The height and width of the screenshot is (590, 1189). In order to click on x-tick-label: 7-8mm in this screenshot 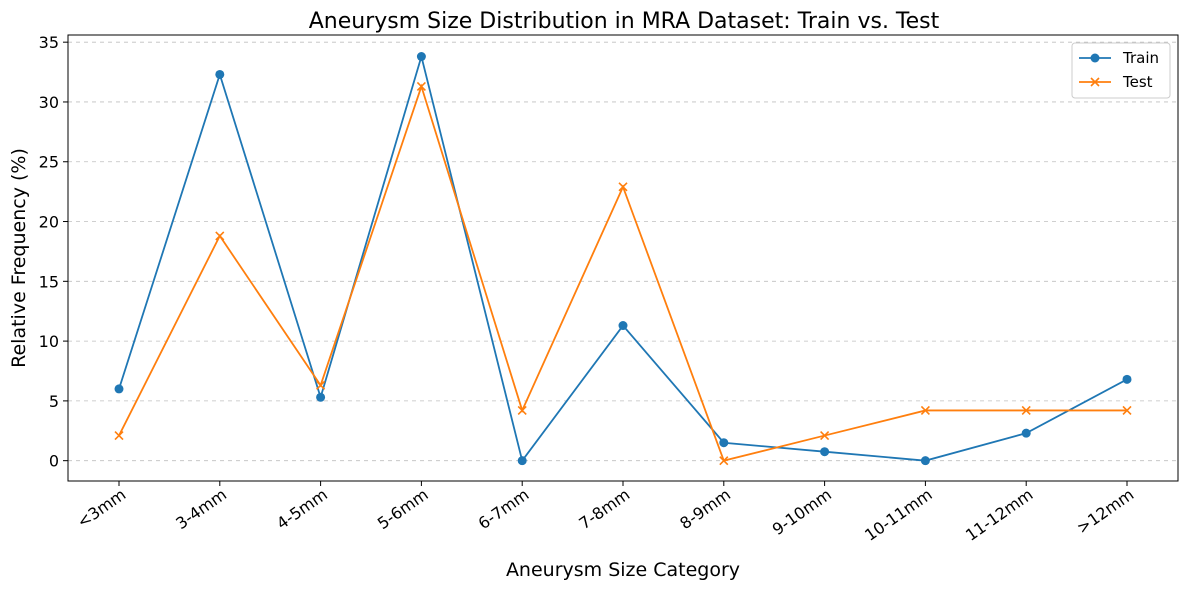, I will do `click(604, 509)`.